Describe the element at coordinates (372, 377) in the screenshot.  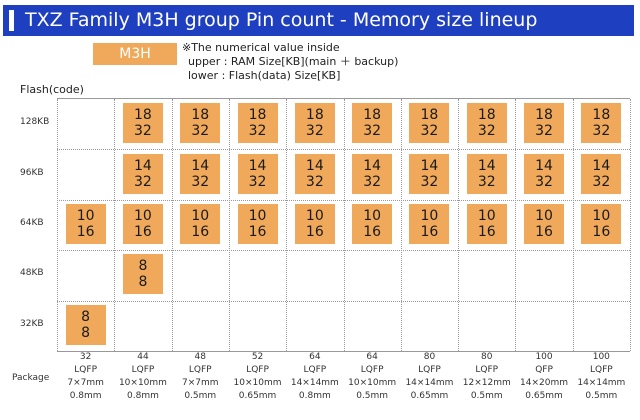
I see `package-column: 64 LQFP 10×10mm 0.5mm` at that location.